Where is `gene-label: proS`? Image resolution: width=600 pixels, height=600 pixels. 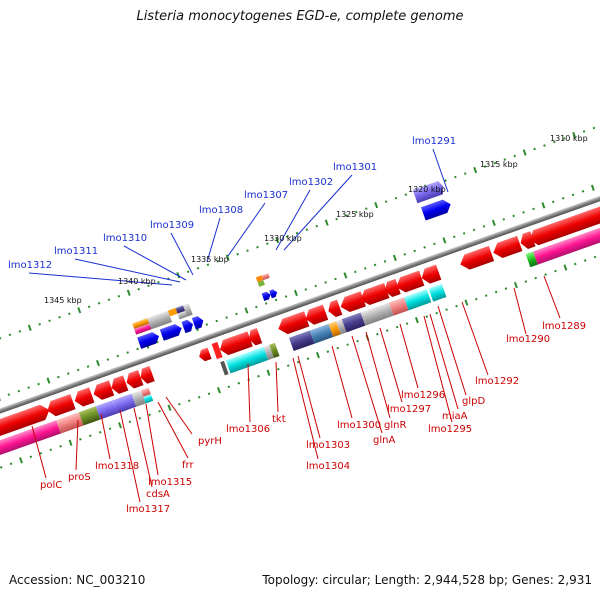 gene-label: proS is located at coordinates (79, 477).